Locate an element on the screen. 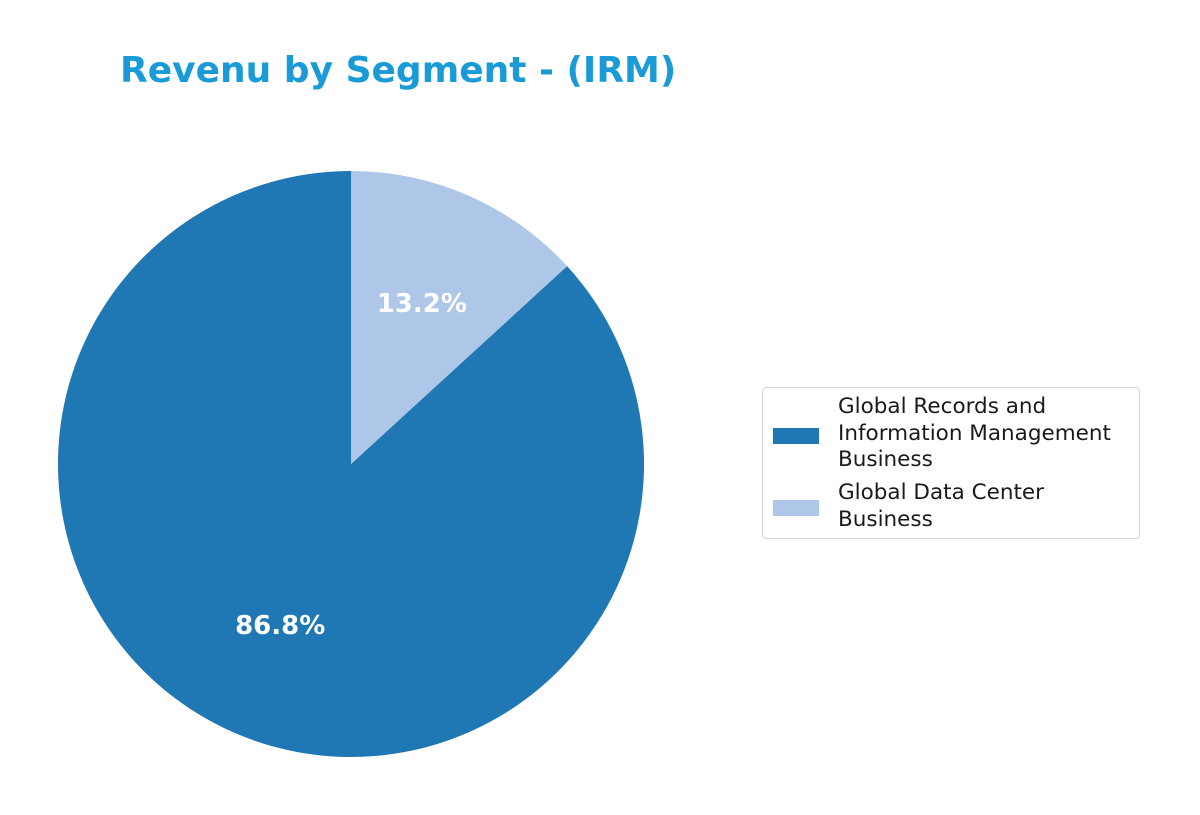  slice-data-center is located at coordinates (459, 317).